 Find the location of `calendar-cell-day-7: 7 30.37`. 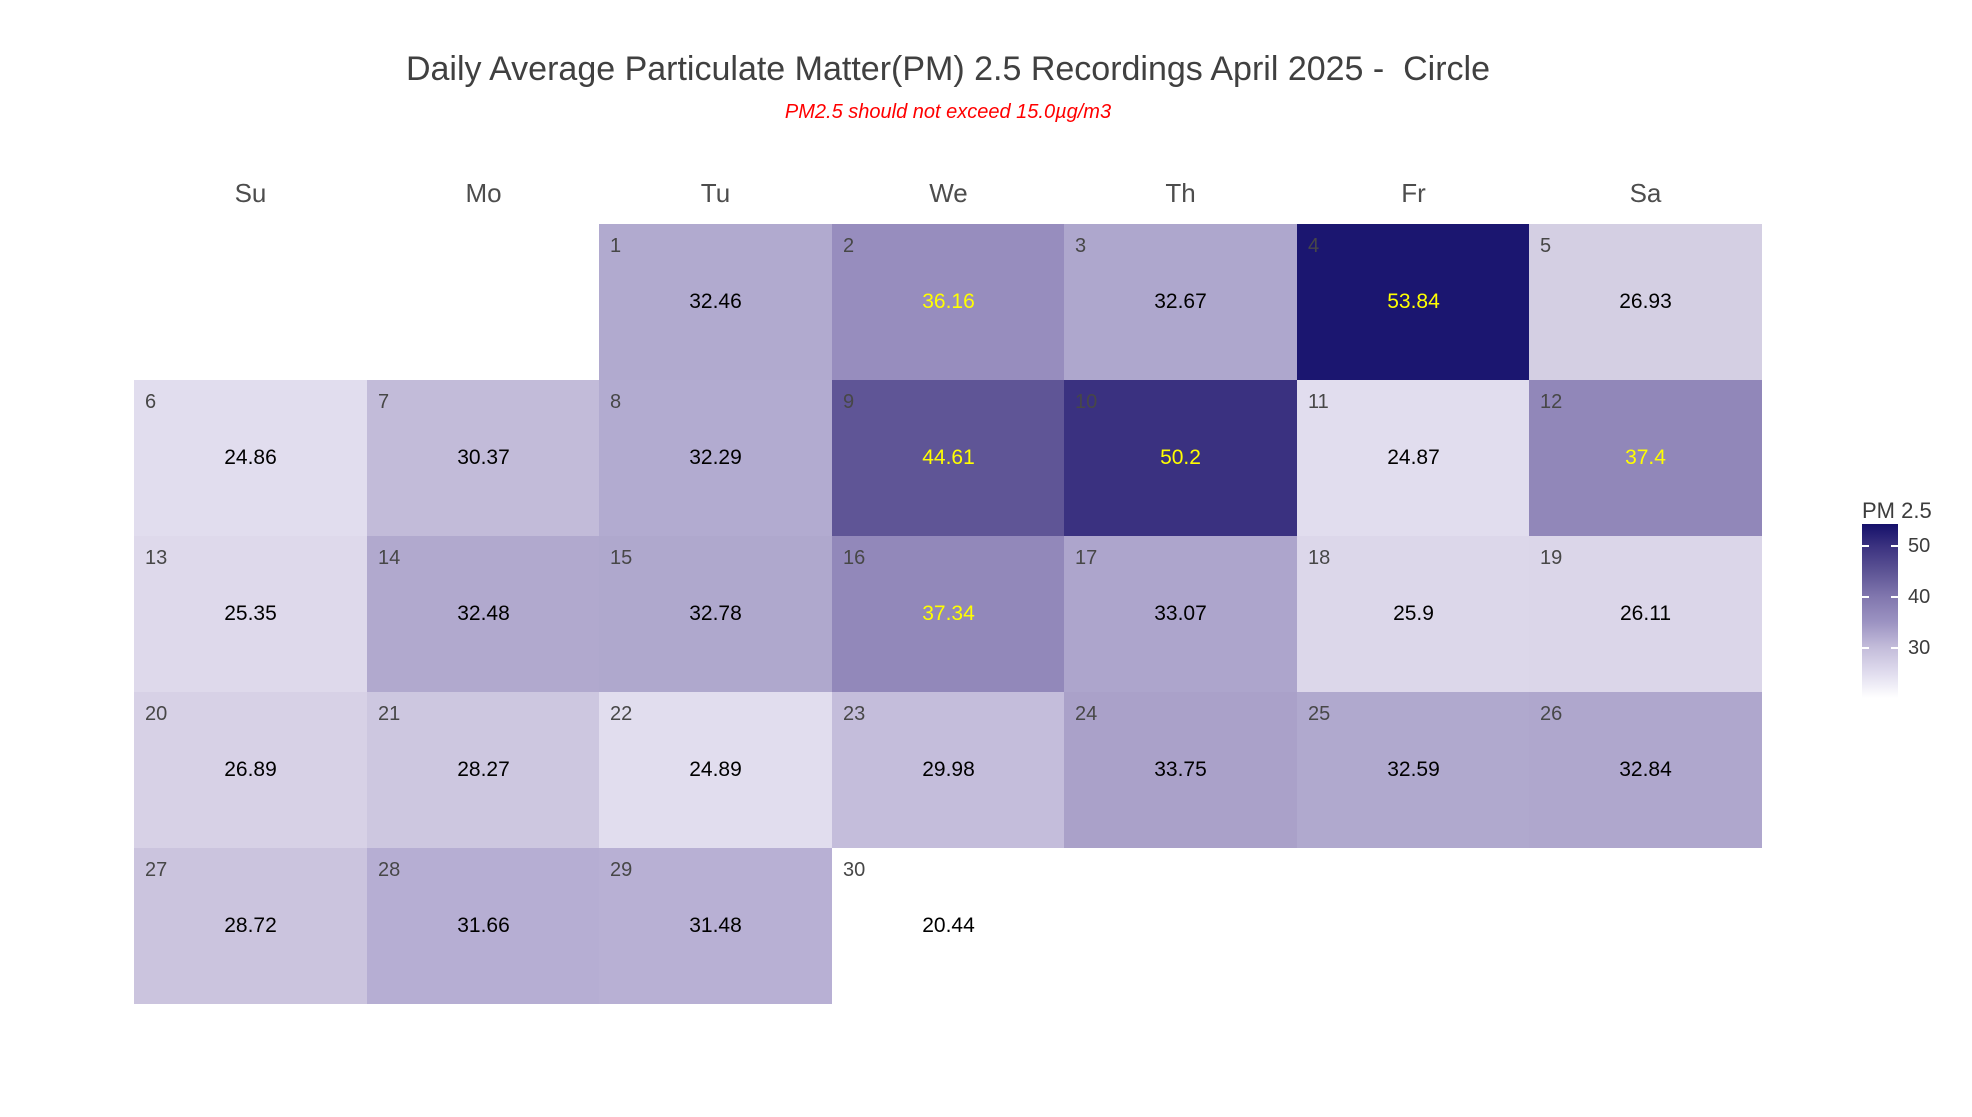

calendar-cell-day-7: 7 30.37 is located at coordinates (483, 458).